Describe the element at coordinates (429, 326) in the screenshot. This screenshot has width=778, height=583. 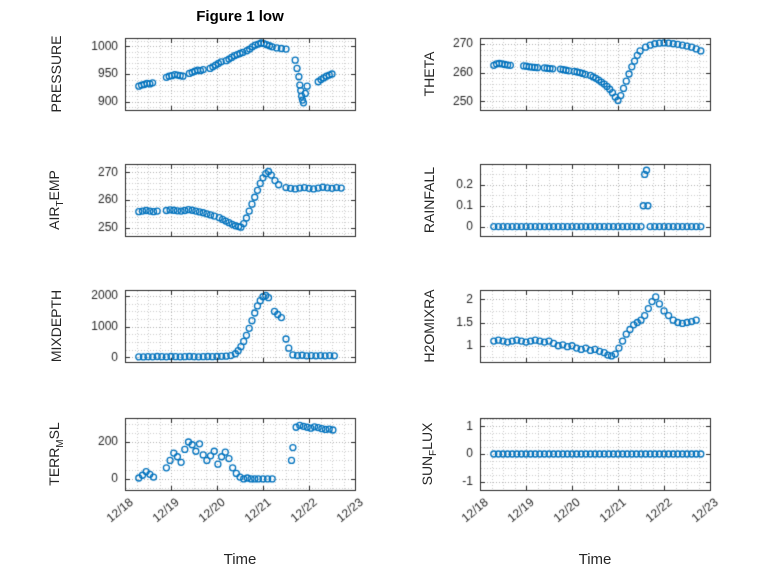
I see `ylabel-h2omixra: H2OMIXRA` at that location.